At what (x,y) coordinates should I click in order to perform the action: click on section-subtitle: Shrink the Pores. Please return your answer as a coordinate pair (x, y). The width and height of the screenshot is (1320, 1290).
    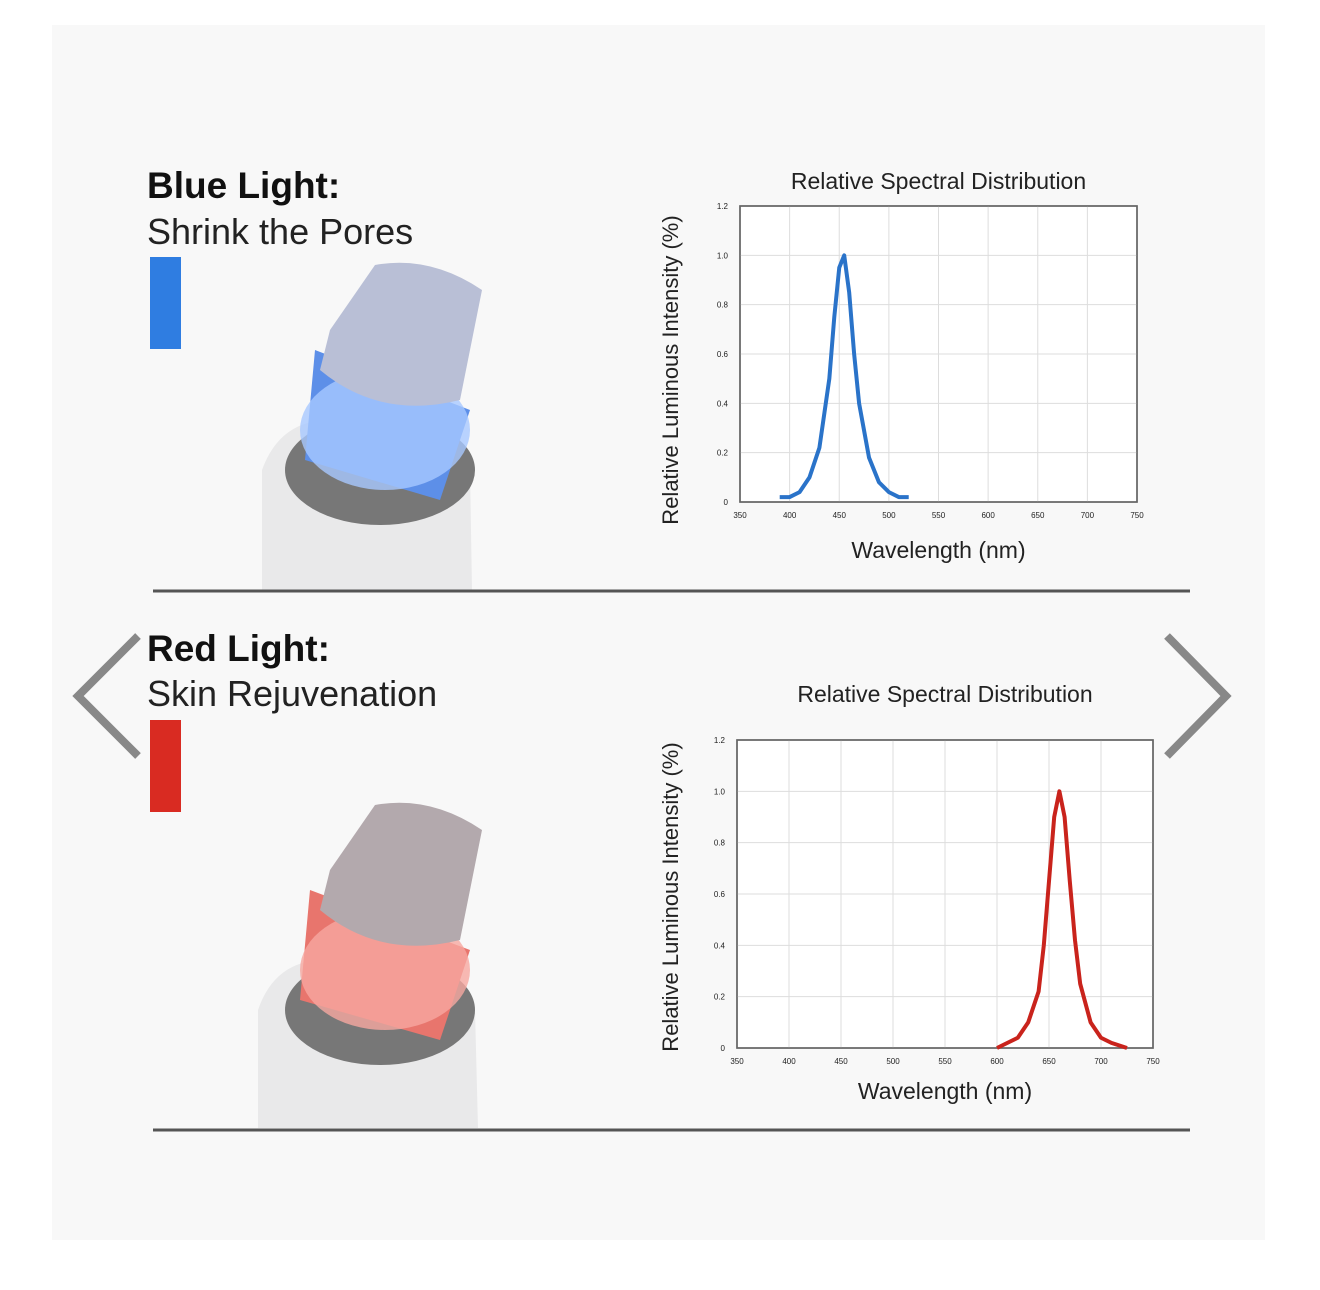
    Looking at the image, I should click on (280, 231).